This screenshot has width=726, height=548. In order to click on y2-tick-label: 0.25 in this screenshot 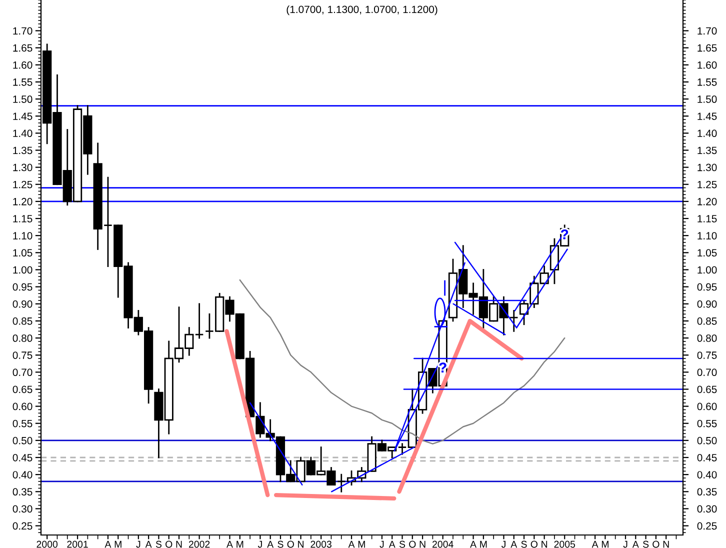, I will do `click(707, 526)`.